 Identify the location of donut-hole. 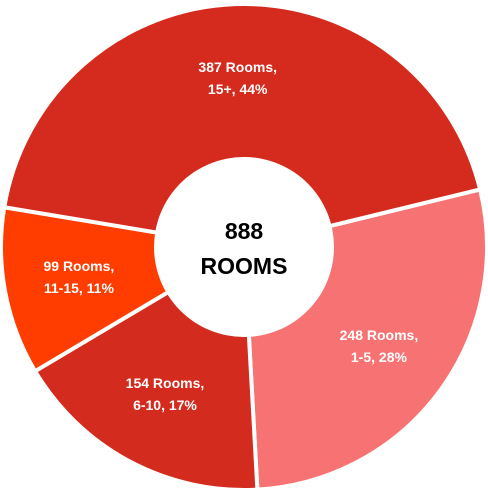
(244, 247).